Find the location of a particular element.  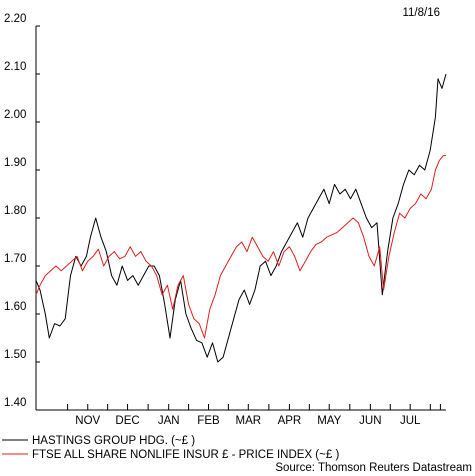

x-tick-label: JAN is located at coordinates (169, 421).